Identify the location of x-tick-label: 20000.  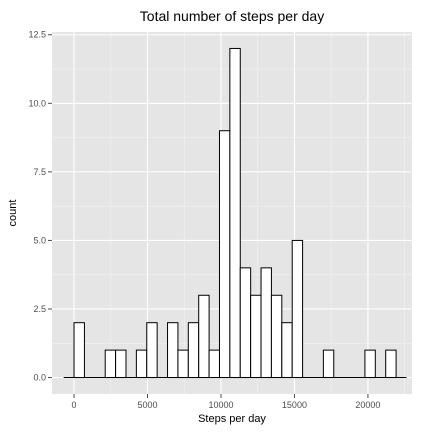
(367, 405).